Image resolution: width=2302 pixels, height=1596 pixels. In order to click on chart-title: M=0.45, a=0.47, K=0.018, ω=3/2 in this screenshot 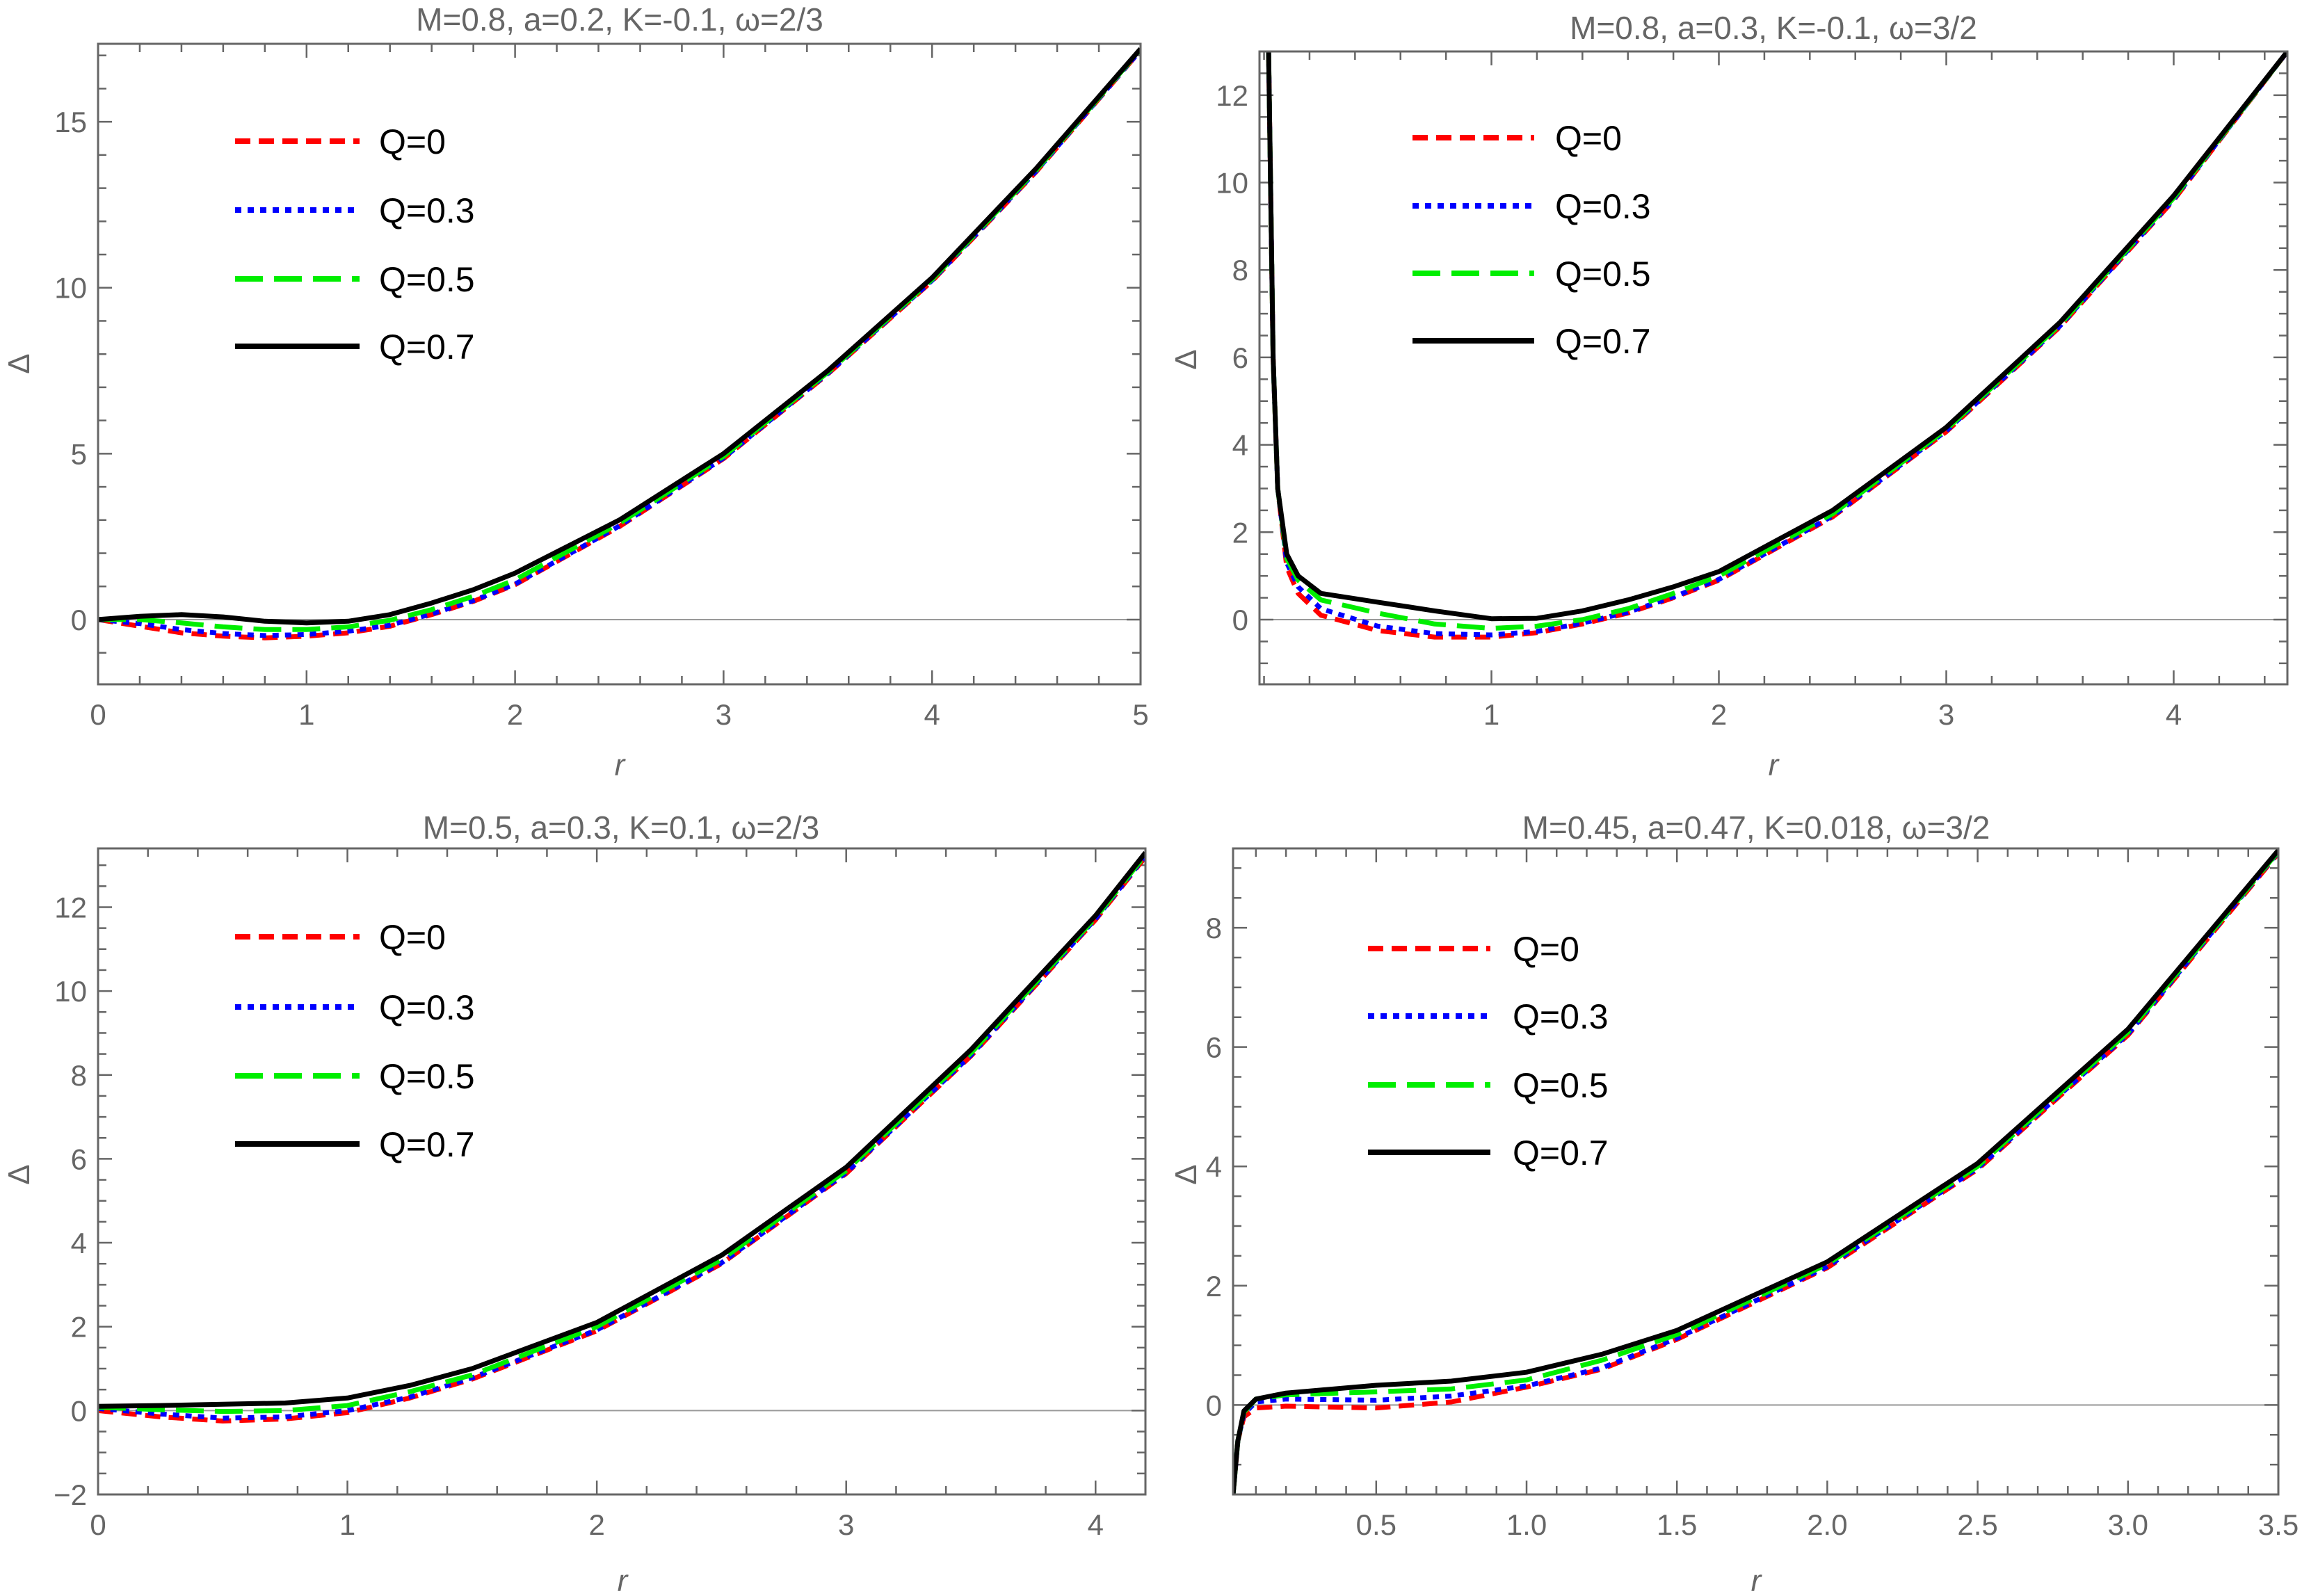, I will do `click(1756, 827)`.